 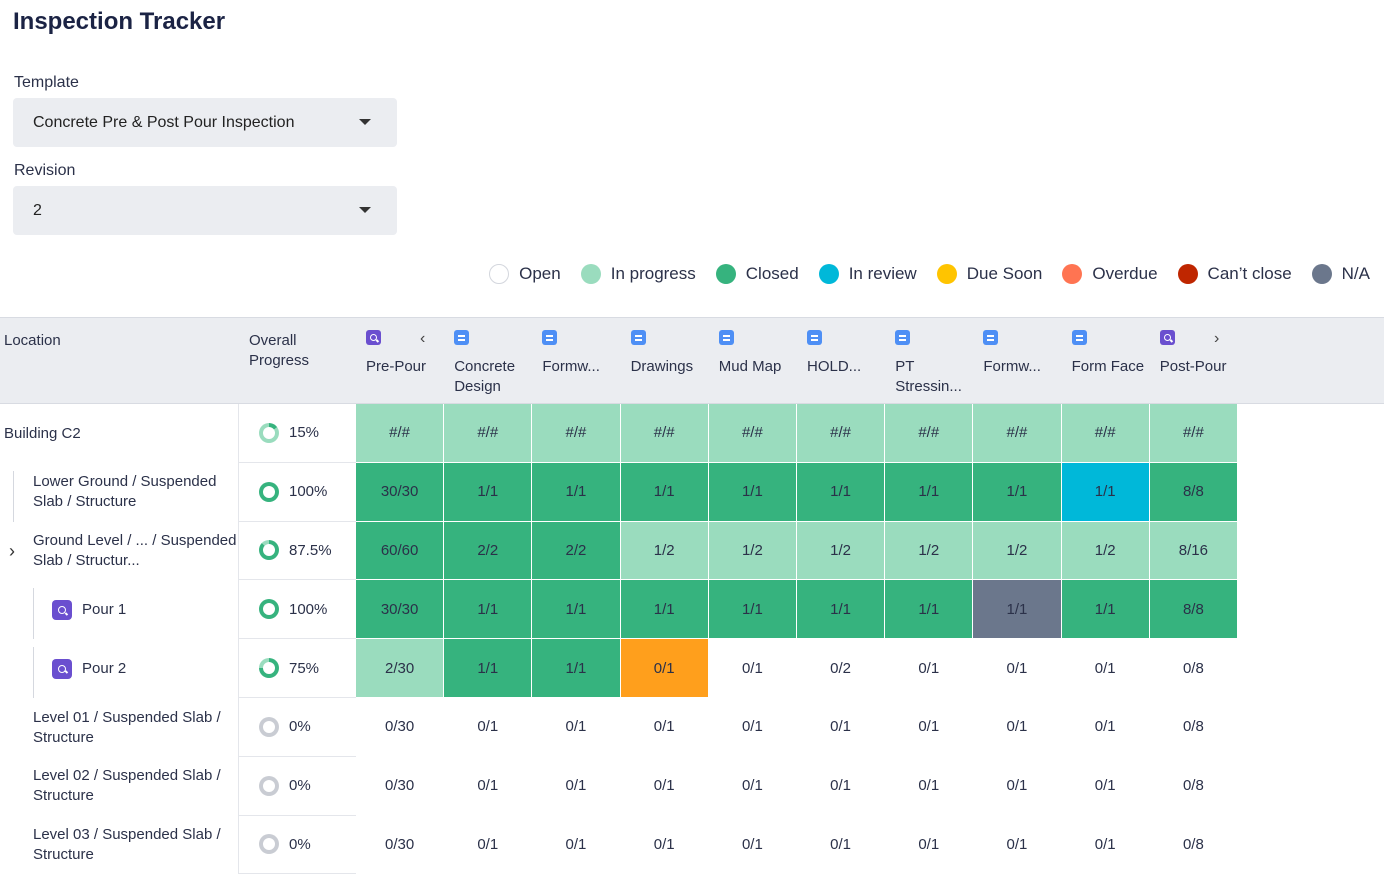 What do you see at coordinates (205, 210) in the screenshot?
I see `revision-select: 2` at bounding box center [205, 210].